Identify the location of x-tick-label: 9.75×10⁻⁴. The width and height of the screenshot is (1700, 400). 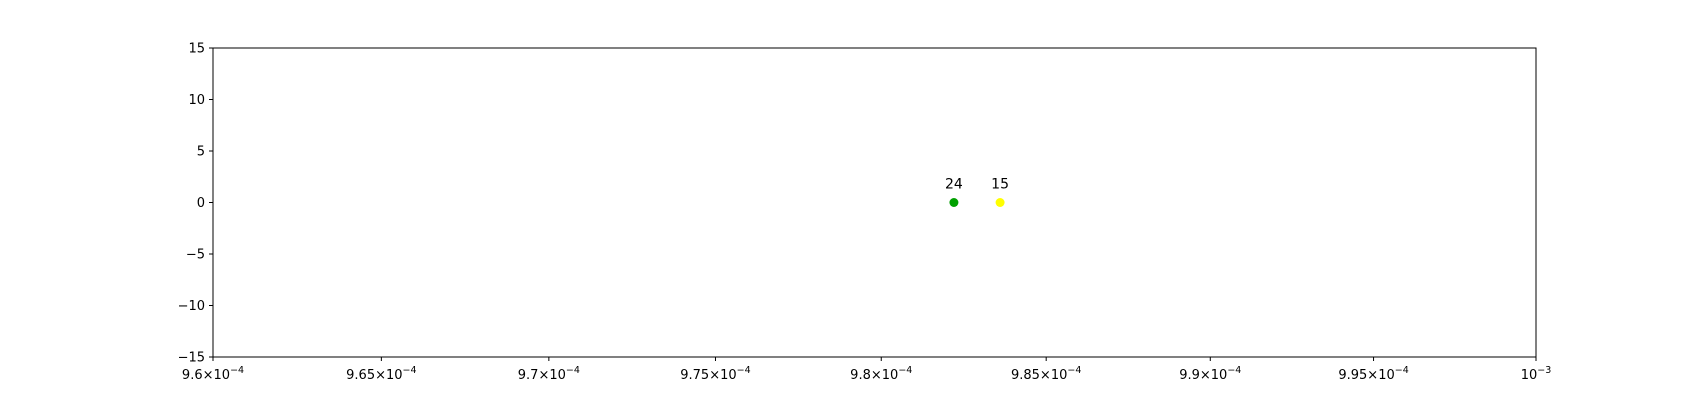
(715, 374).